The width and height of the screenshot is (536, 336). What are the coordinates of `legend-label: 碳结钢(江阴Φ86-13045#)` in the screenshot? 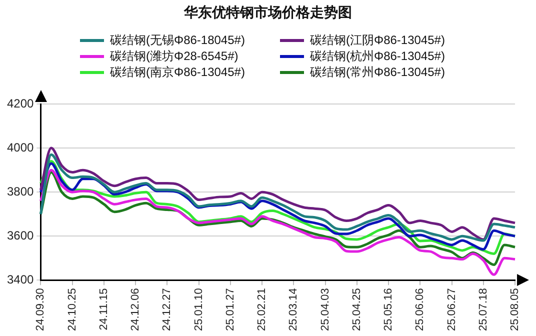 It's located at (377, 40).